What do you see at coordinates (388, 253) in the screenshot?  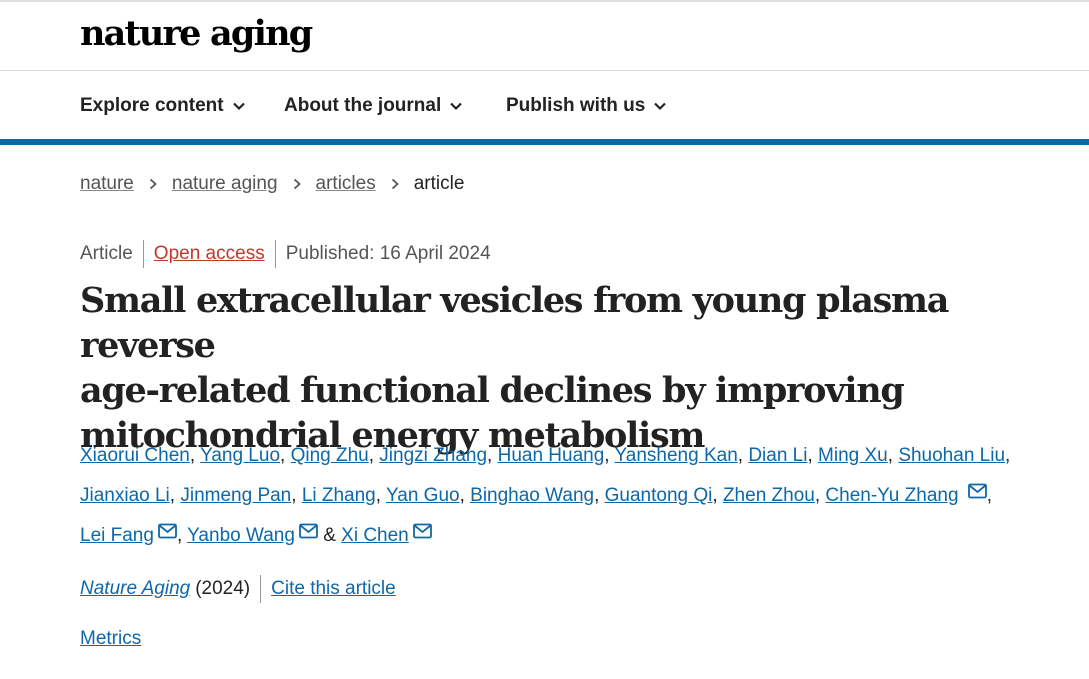 I see `published-date: Published: 16 April 2024` at bounding box center [388, 253].